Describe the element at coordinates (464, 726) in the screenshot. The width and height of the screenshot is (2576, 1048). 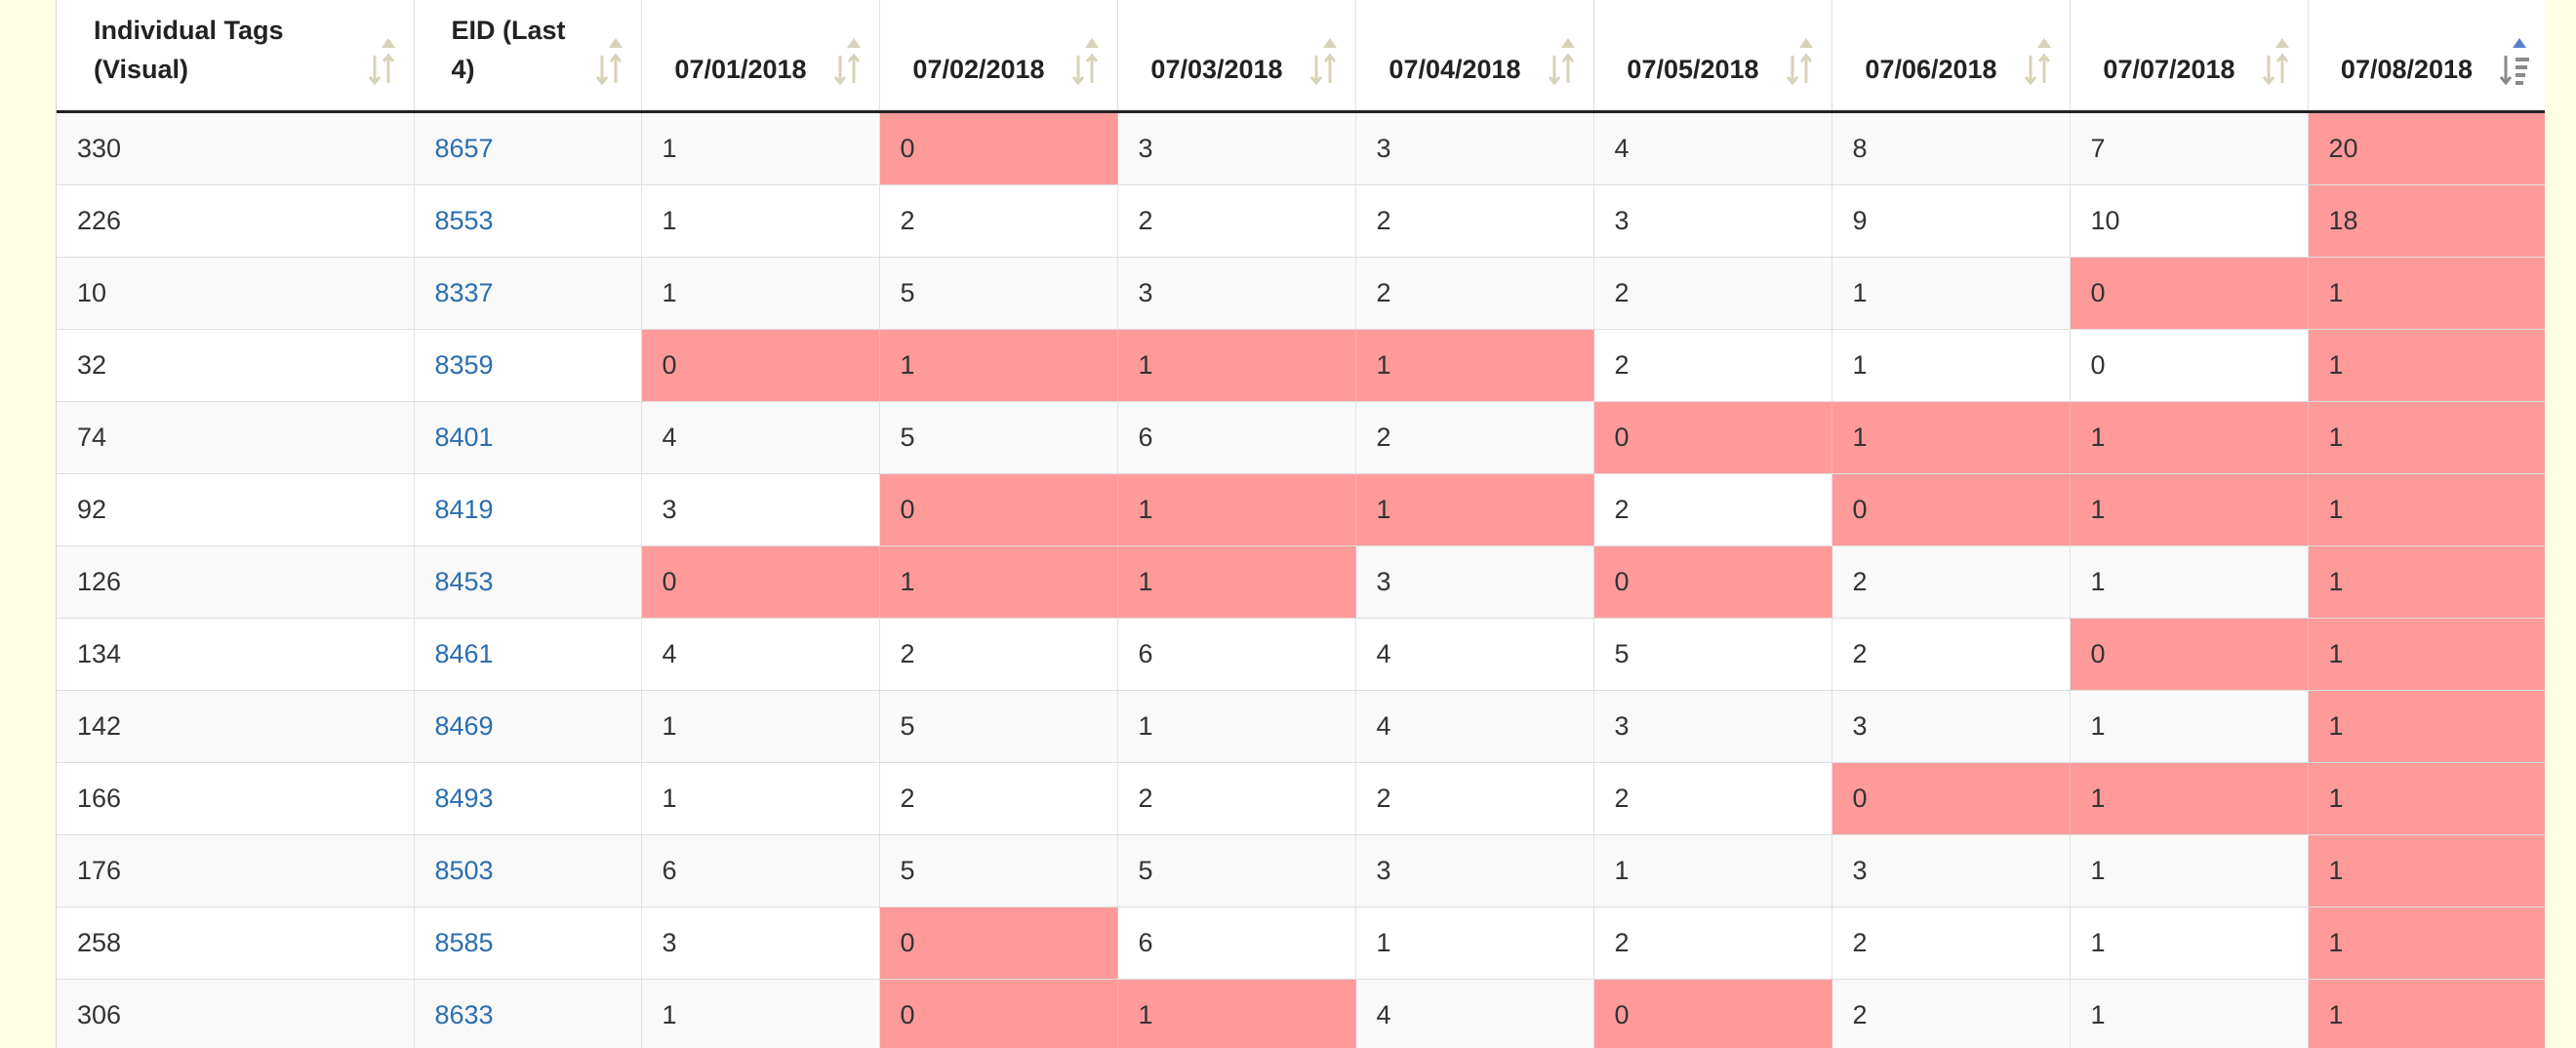
I see `eid-link: 8469` at that location.